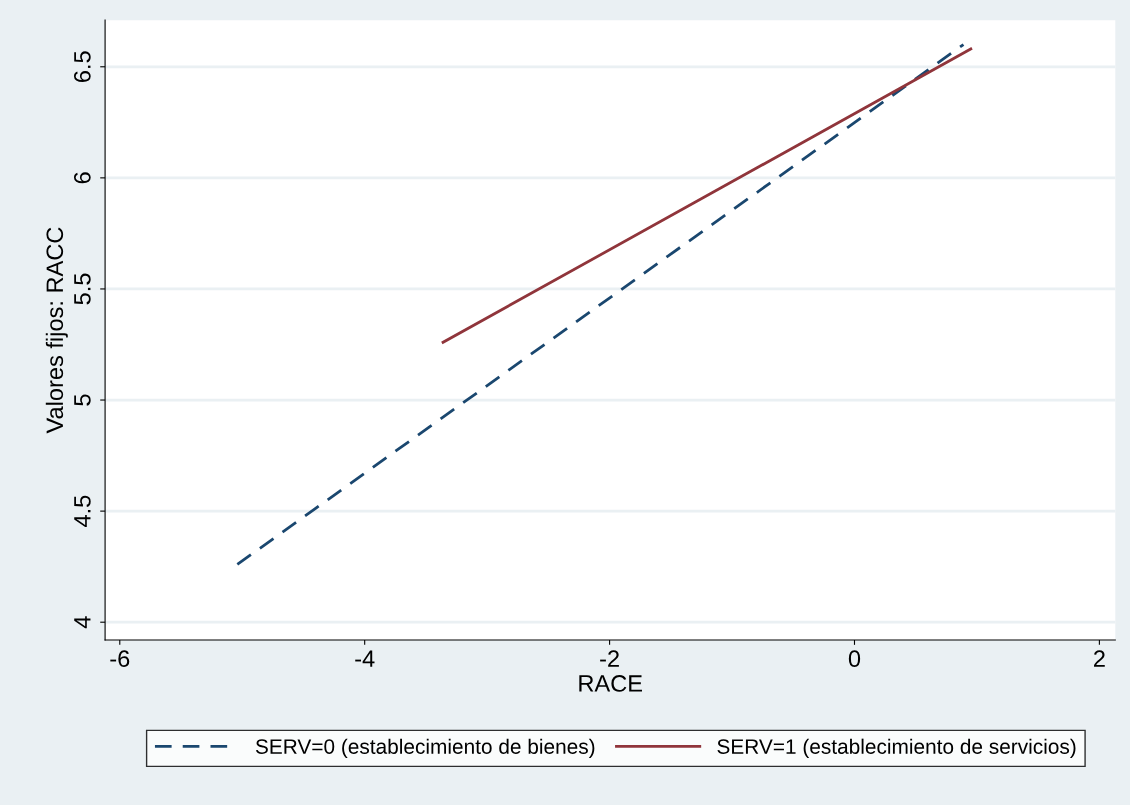  Describe the element at coordinates (82, 289) in the screenshot. I see `y-tick-label: 5.5` at that location.